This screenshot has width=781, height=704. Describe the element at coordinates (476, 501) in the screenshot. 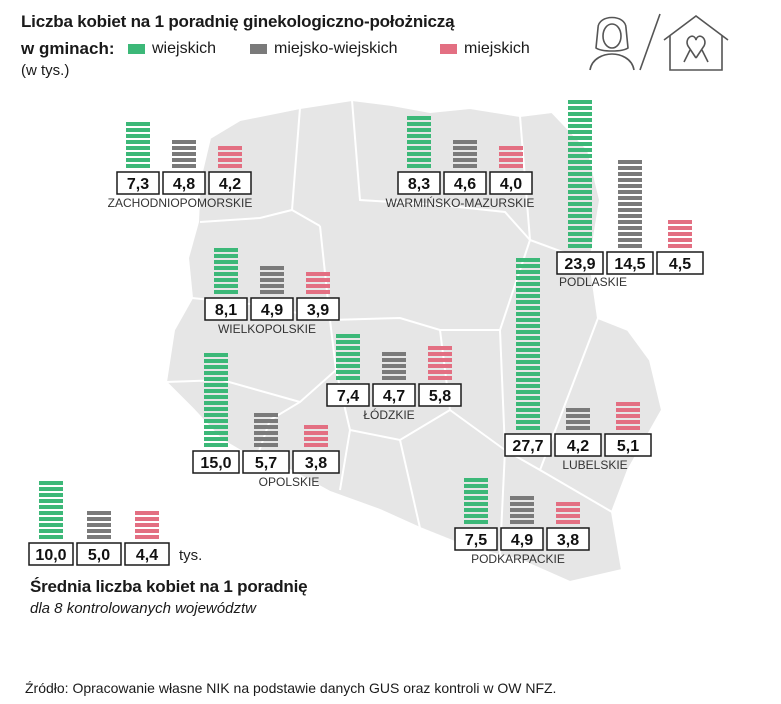

I see `region-podkarpackie-bar-wiejskich` at that location.